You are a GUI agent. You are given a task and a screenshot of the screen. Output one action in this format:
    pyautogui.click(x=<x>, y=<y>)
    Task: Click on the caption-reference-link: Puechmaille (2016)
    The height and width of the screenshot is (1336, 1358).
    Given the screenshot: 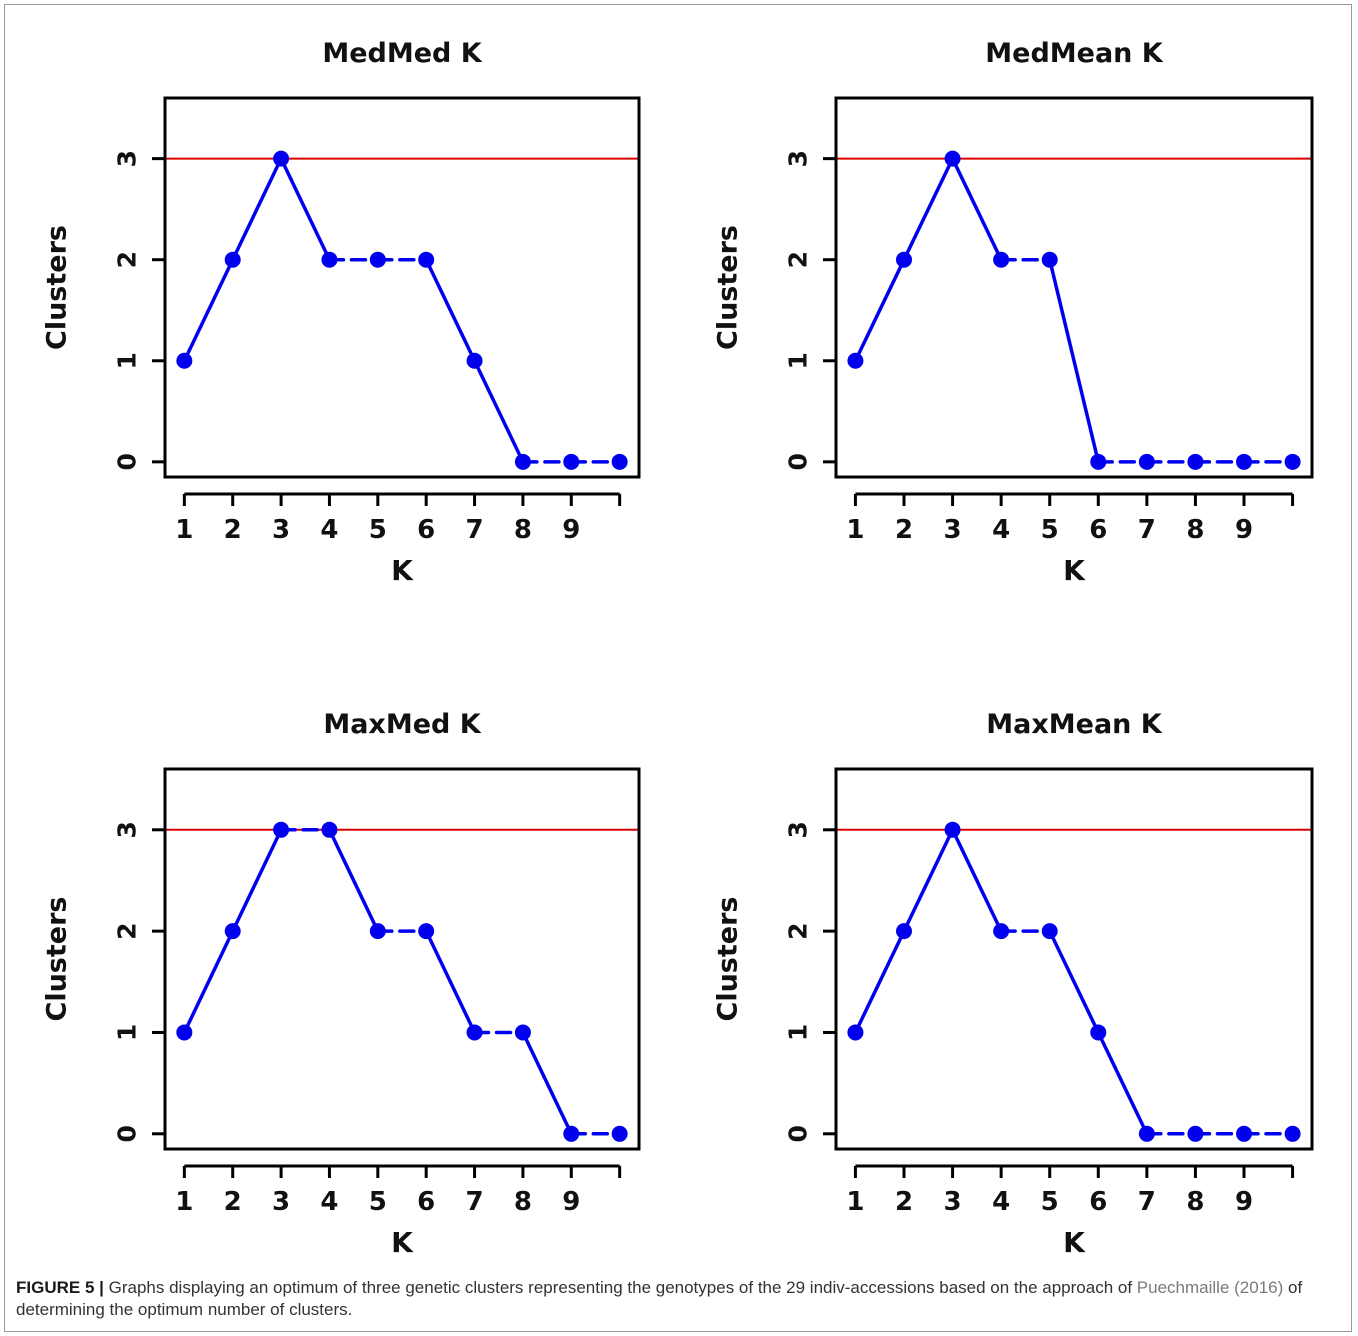 What is the action you would take?
    pyautogui.click(x=1210, y=1287)
    